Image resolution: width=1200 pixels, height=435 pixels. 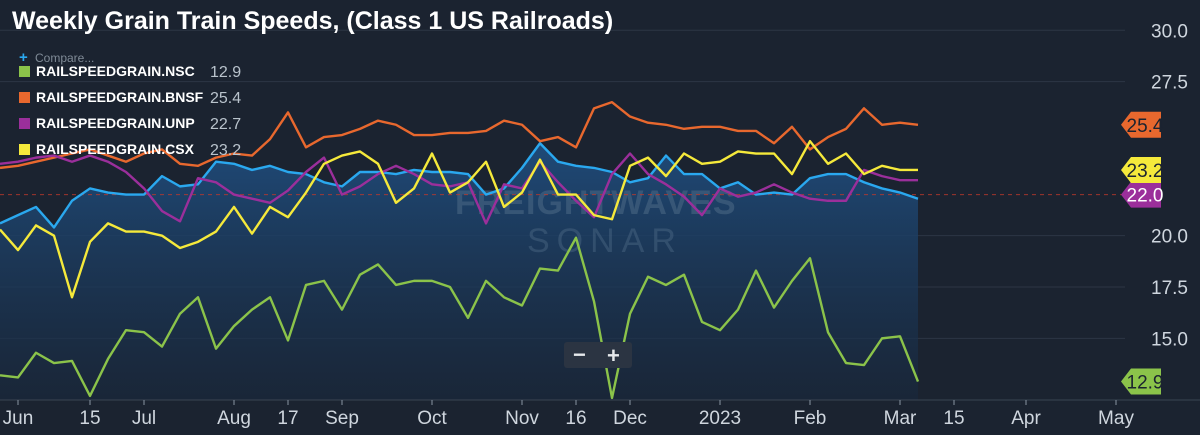 I want to click on legend-series-name: RAILSPEEDGRAIN.CSX, so click(x=115, y=149).